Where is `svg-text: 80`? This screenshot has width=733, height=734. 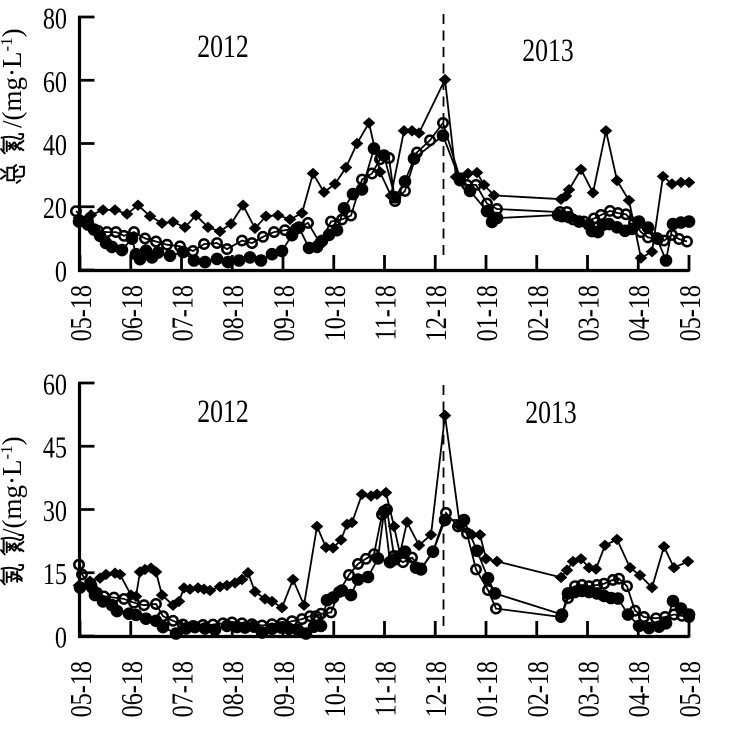
svg-text: 80 is located at coordinates (55, 19).